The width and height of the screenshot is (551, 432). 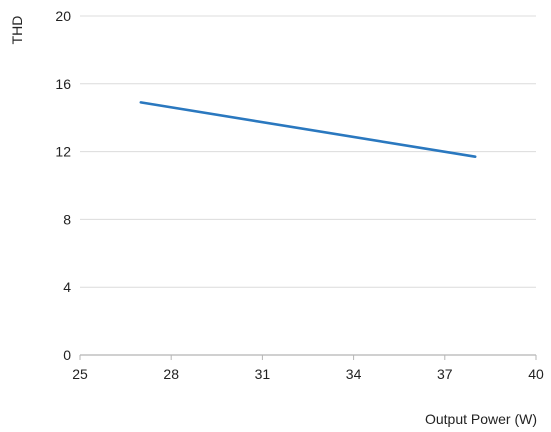 What do you see at coordinates (445, 374) in the screenshot?
I see `x-tick-label-37: 37` at bounding box center [445, 374].